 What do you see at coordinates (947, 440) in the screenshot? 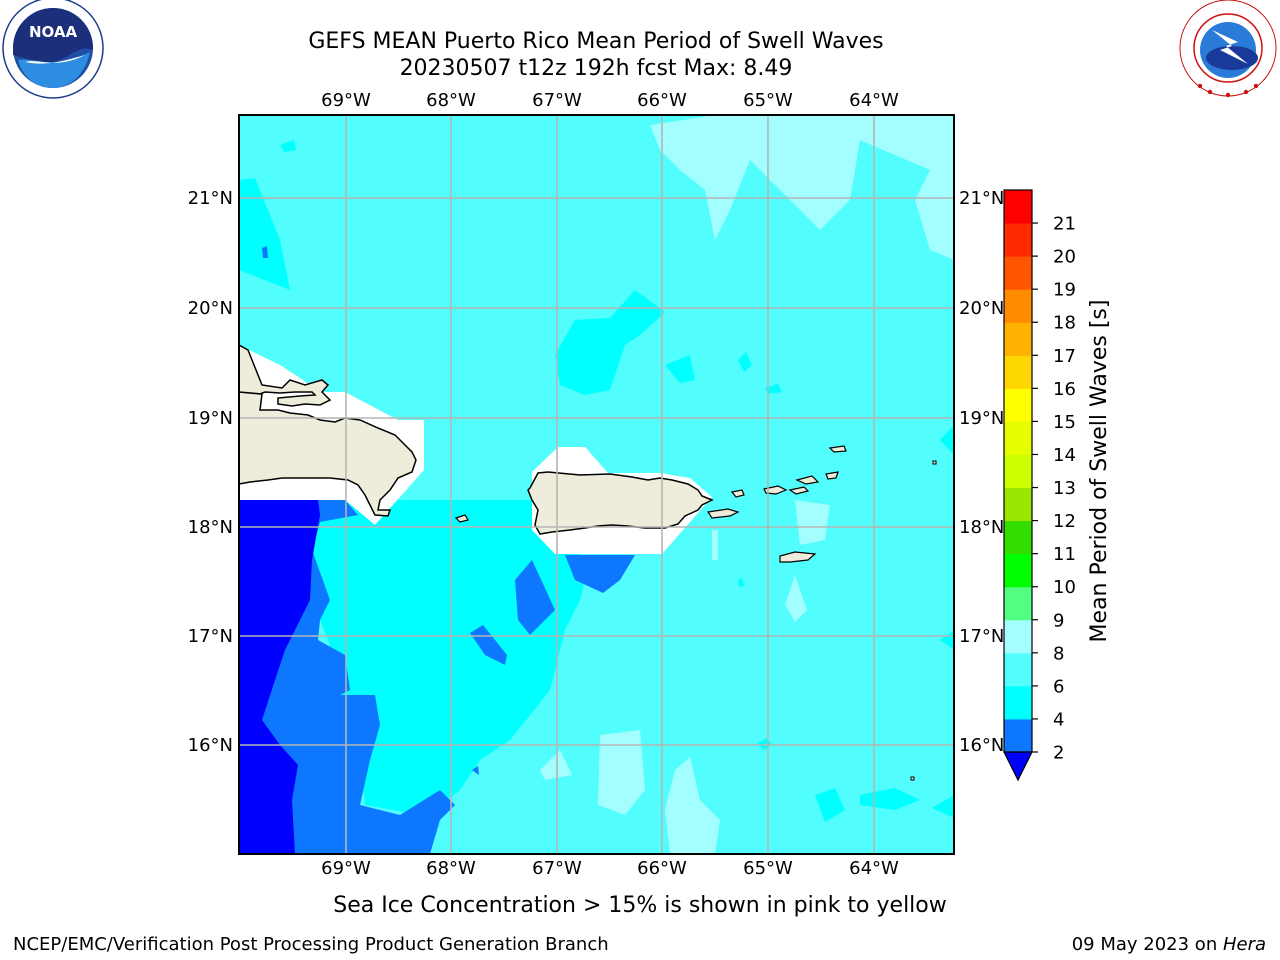
I see `swell-4-6-east-edge` at bounding box center [947, 440].